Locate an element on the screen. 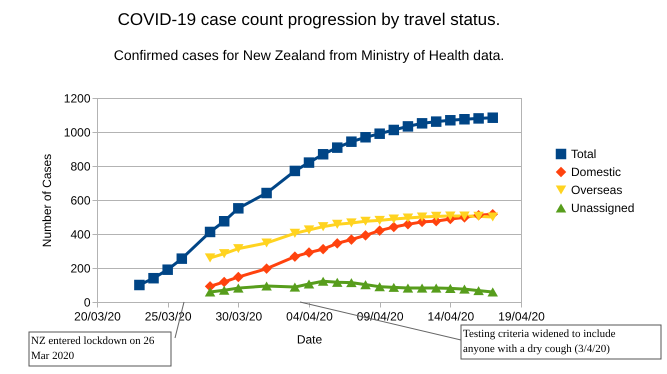  x-tick-label: 14/04/20 is located at coordinates (451, 317).